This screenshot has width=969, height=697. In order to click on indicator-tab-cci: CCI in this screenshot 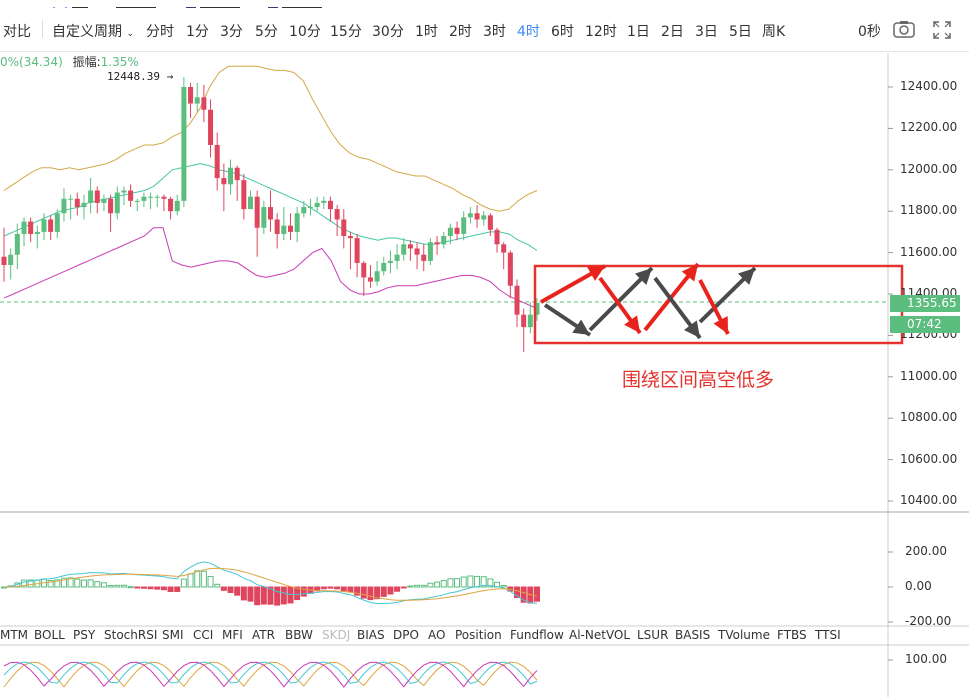, I will do `click(203, 635)`.